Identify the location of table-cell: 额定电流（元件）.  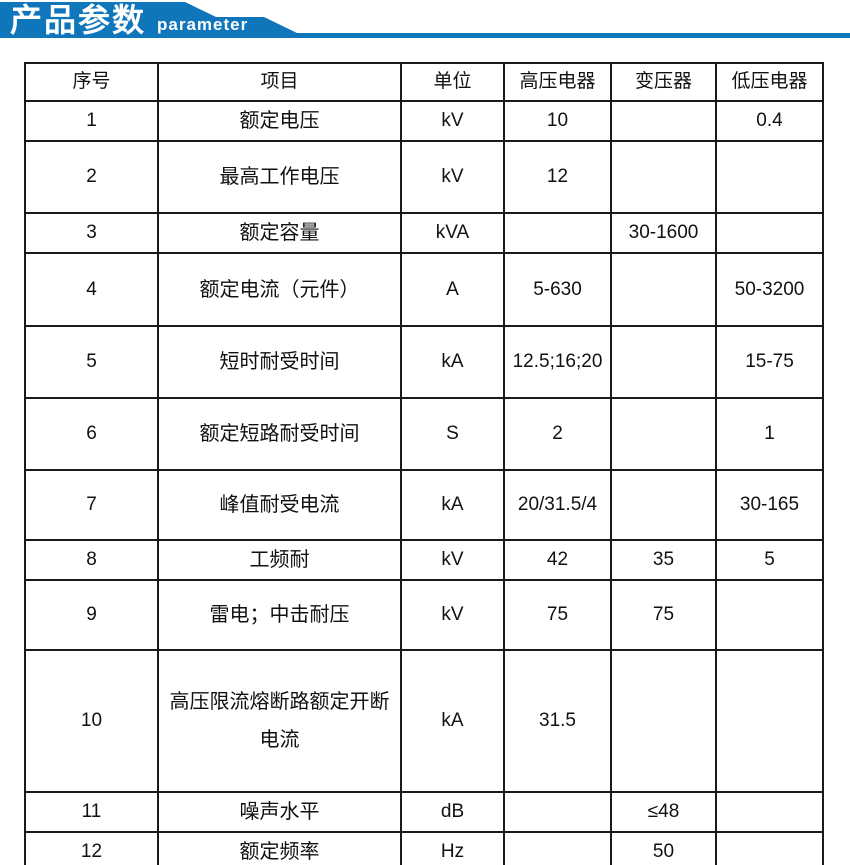
(279, 290).